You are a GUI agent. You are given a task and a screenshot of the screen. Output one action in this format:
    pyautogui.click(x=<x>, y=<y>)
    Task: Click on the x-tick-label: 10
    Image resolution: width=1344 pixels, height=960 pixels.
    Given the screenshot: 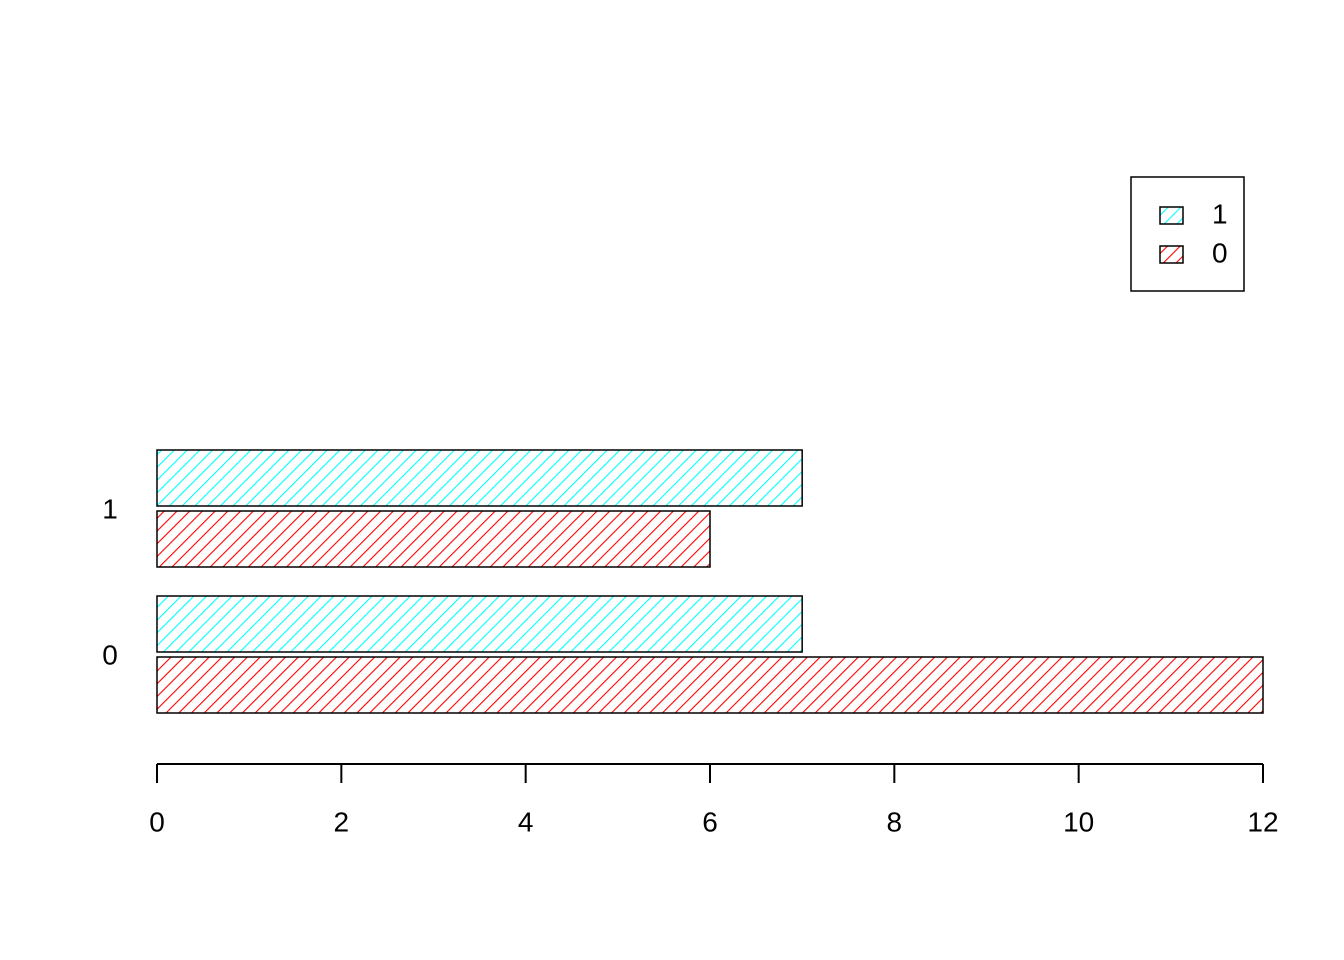 What is the action you would take?
    pyautogui.click(x=1078, y=821)
    